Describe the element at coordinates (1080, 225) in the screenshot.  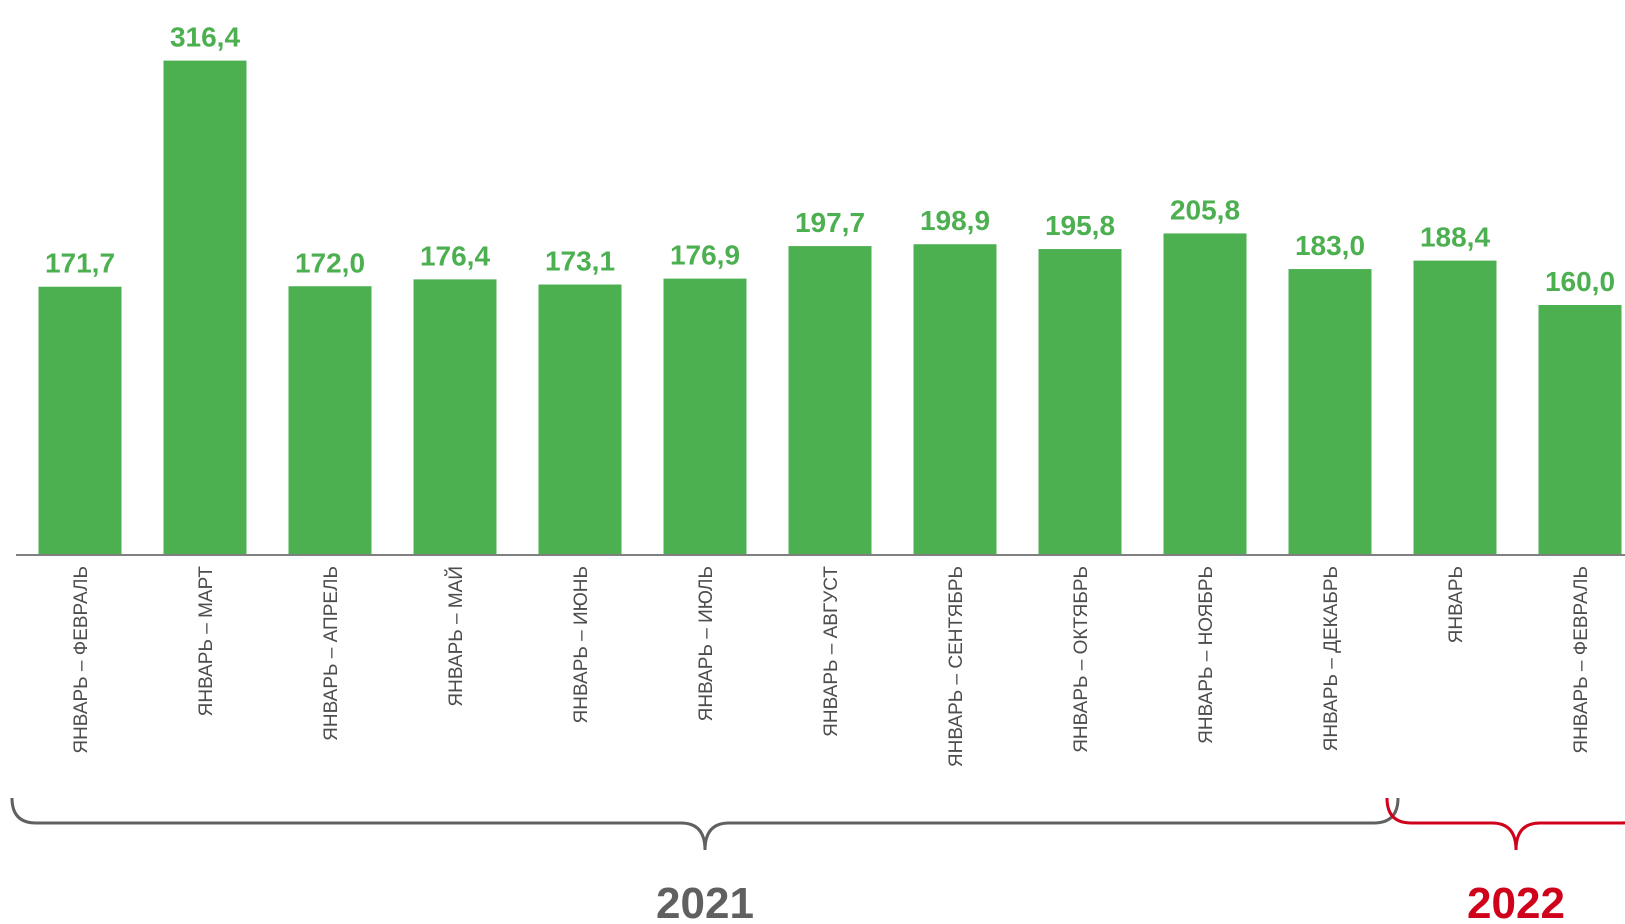
I see `value-label-9: 195,8` at that location.